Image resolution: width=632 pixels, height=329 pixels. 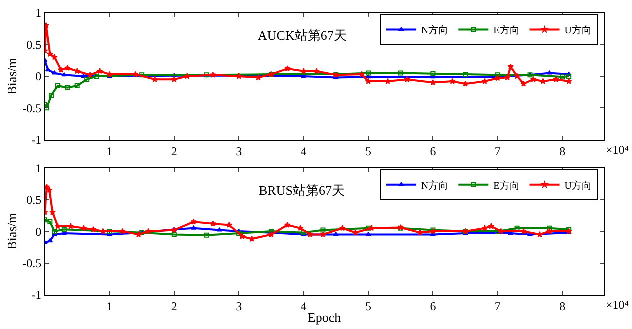 I want to click on text: BRUS站第67天, so click(x=302, y=190).